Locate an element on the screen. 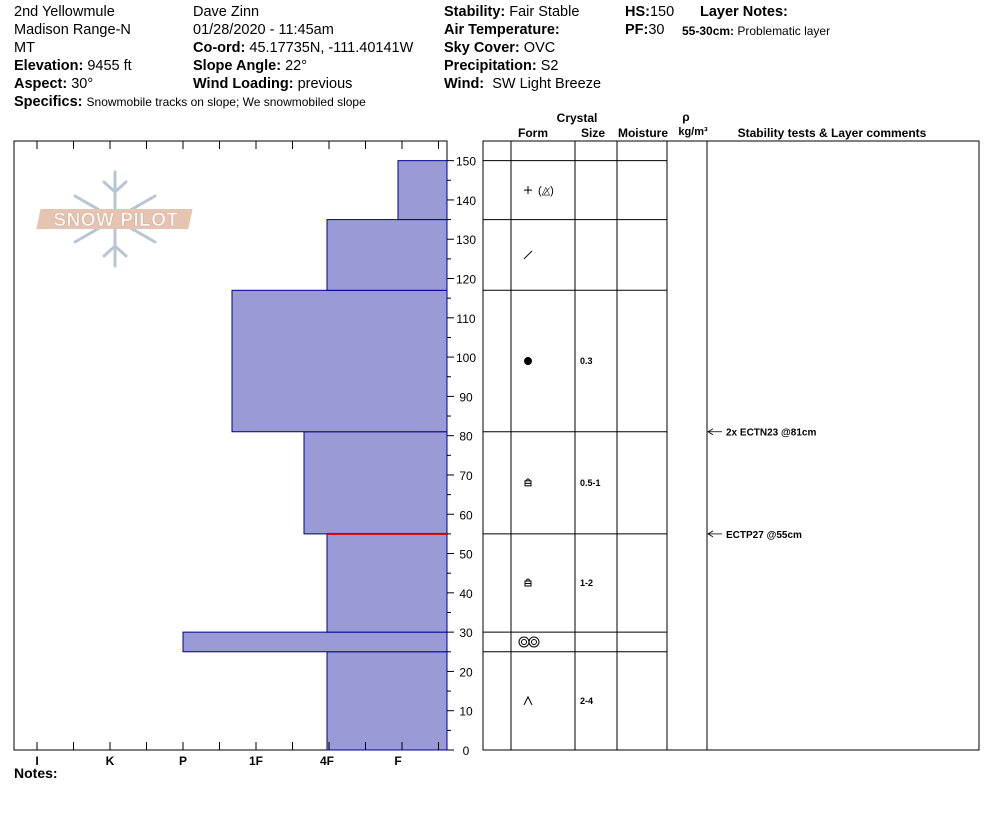 Image resolution: width=994 pixels, height=840 pixels. rho-header: ρ is located at coordinates (685, 117).